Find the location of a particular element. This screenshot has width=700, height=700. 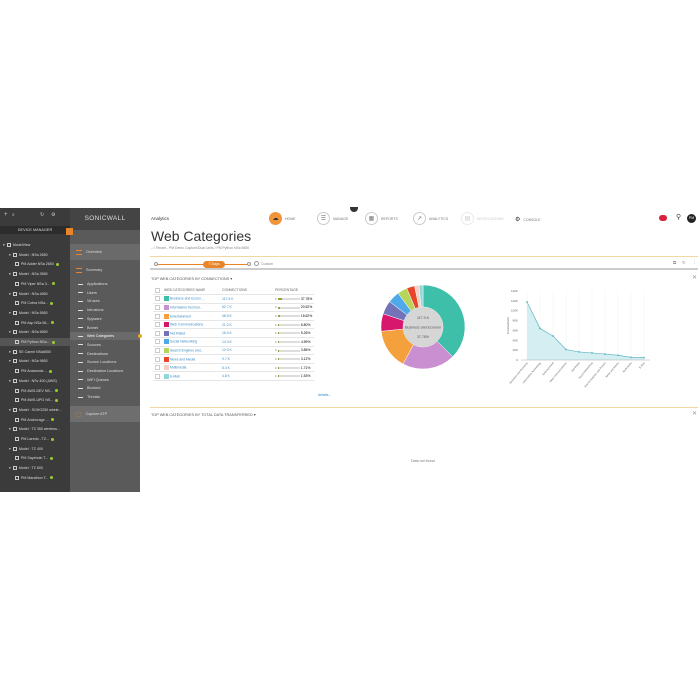

table-row: Information Technol... 62.7 K ⌕ 20.52% is located at coordinates (234, 308).